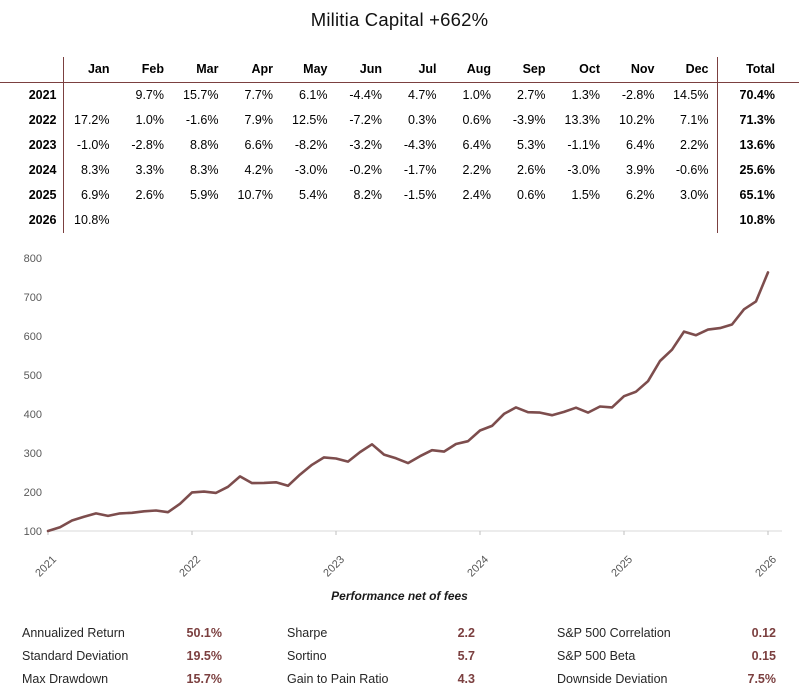 The height and width of the screenshot is (699, 799). I want to click on return-cell: 8.3%, so click(95, 170).